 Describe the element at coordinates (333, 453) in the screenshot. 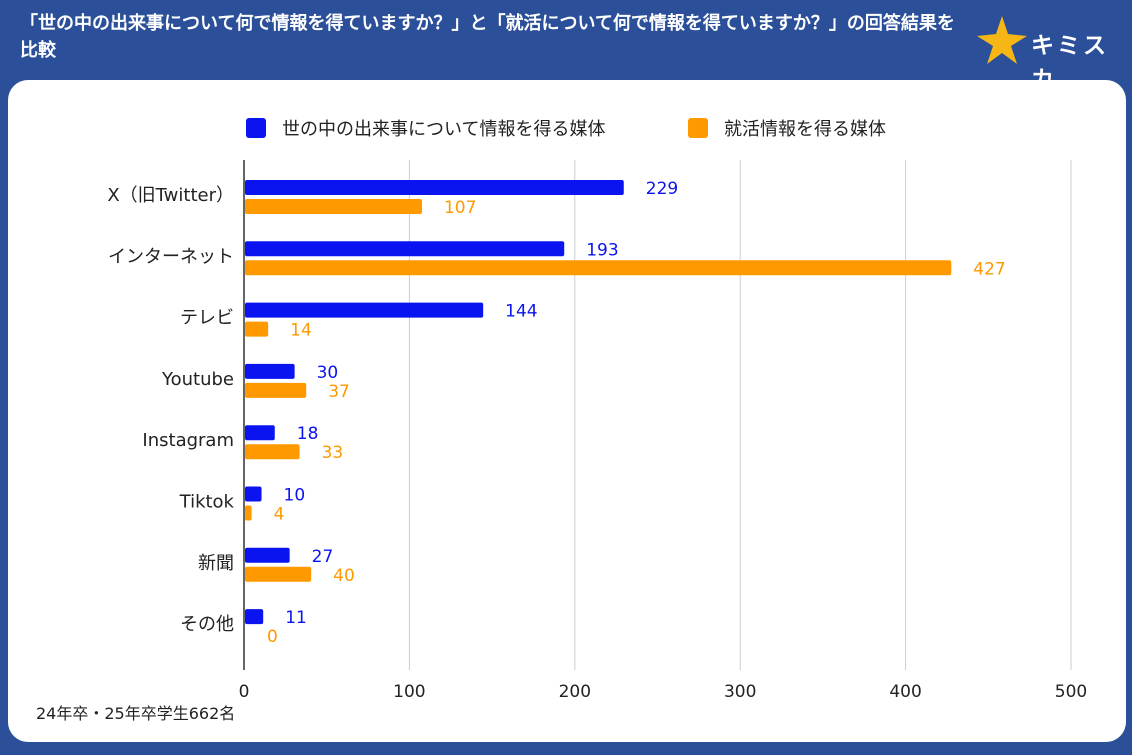

I see `data-label: 33` at that location.